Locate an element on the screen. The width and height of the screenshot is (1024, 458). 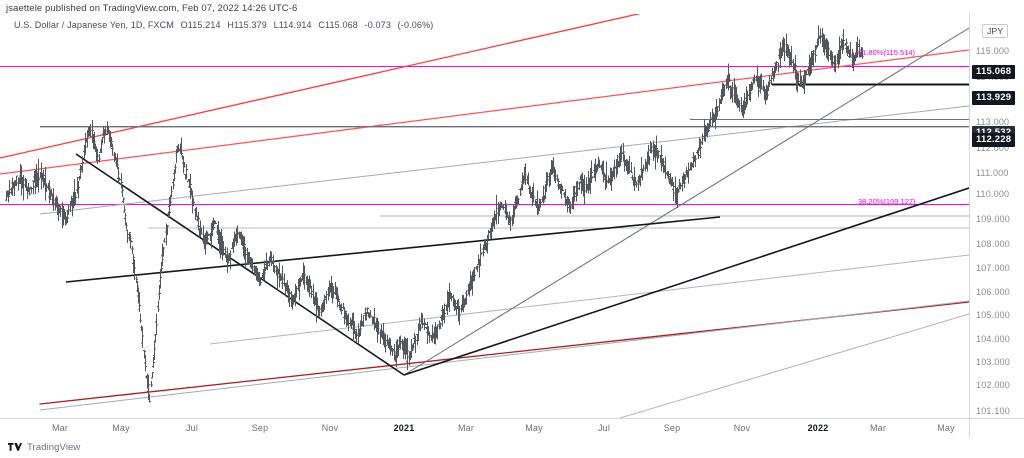
price-tick: 111.000 is located at coordinates (992, 173).